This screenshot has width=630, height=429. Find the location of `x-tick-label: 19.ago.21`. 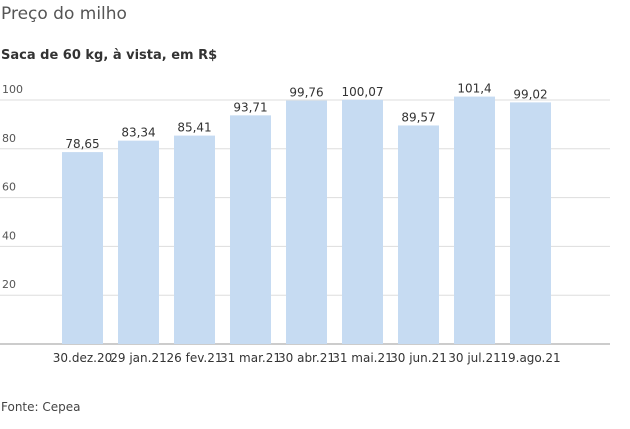

x-tick-label: 19.ago.21 is located at coordinates (530, 358).